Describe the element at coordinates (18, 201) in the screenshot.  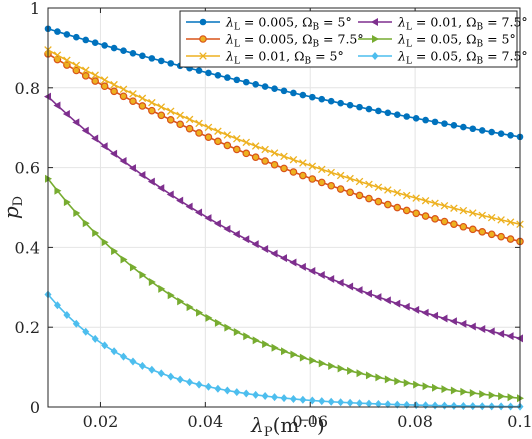
I see `y-label-subscript: D` at that location.